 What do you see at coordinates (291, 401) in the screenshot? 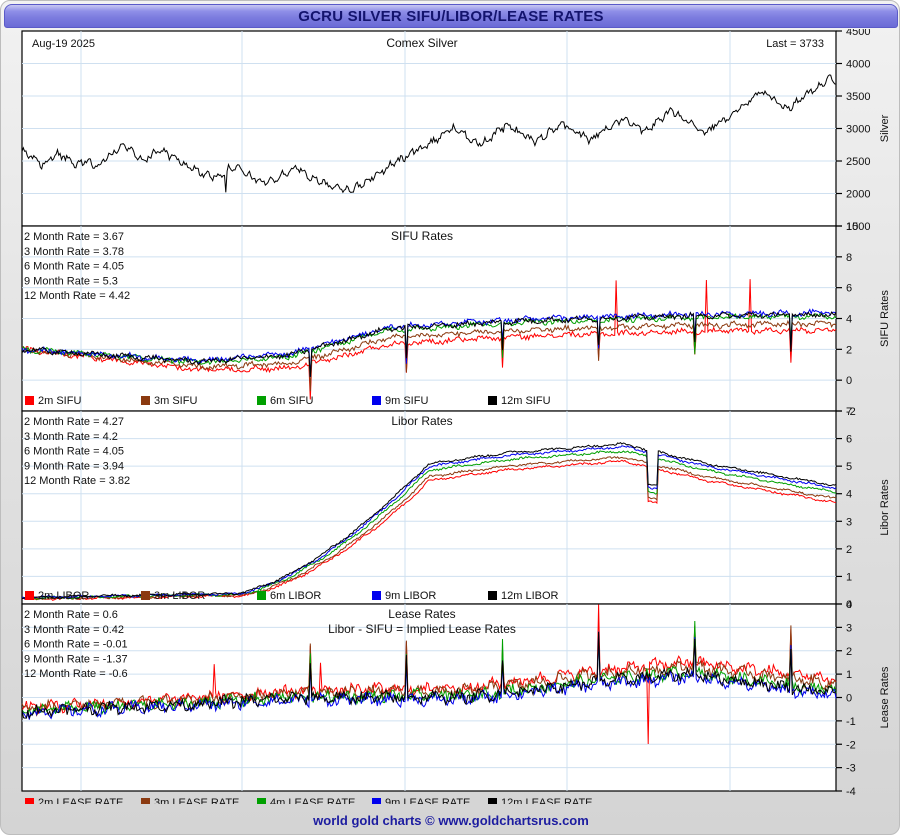
I see `legend-label-6m-sifu: 6m SIFU` at bounding box center [291, 401].